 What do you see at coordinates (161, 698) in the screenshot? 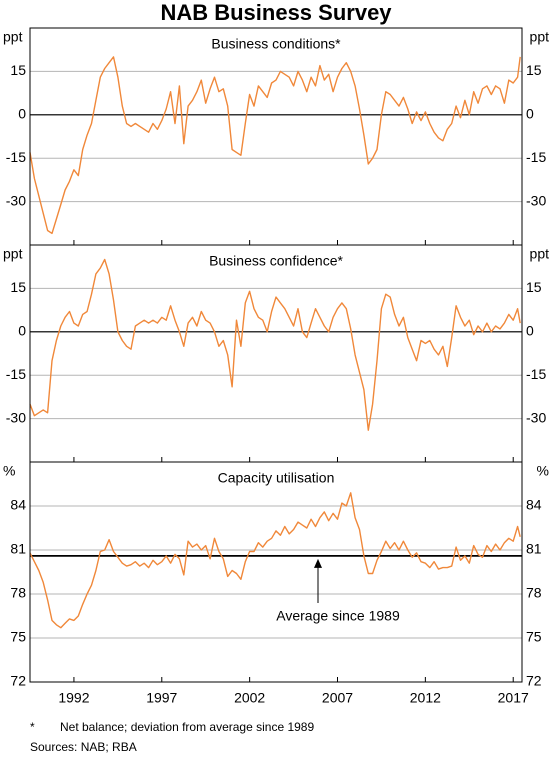
I see `x-tick-label: 1997` at bounding box center [161, 698].